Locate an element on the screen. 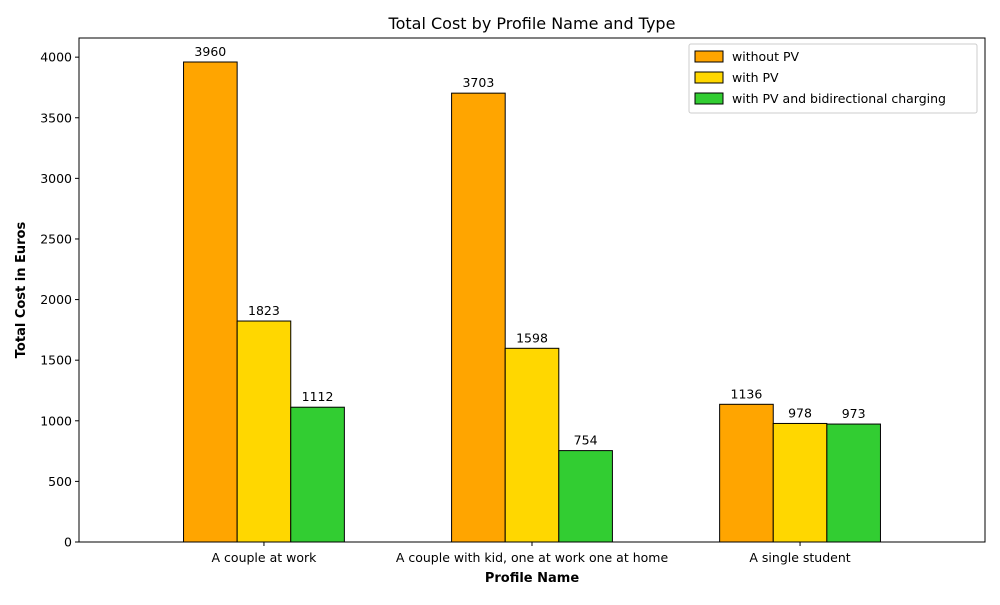 This screenshot has height=605, width=1000. legend-label: with PV is located at coordinates (755, 77).